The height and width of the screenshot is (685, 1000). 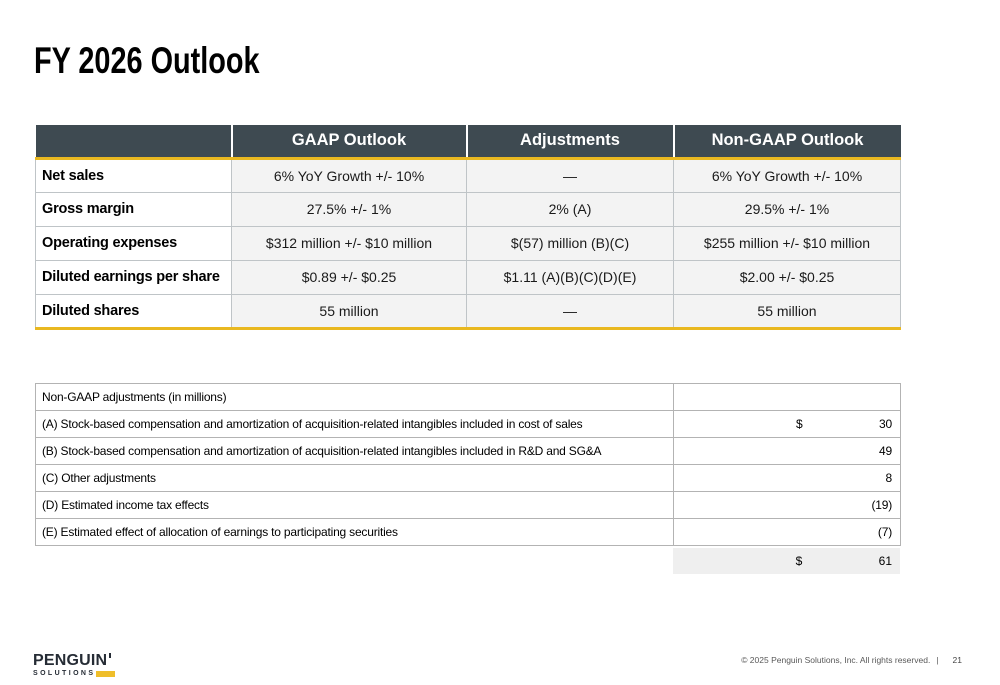 What do you see at coordinates (570, 277) in the screenshot?
I see `diluted-eps-adjustments: $1.11 (A)(B)(C)(D)(E)` at bounding box center [570, 277].